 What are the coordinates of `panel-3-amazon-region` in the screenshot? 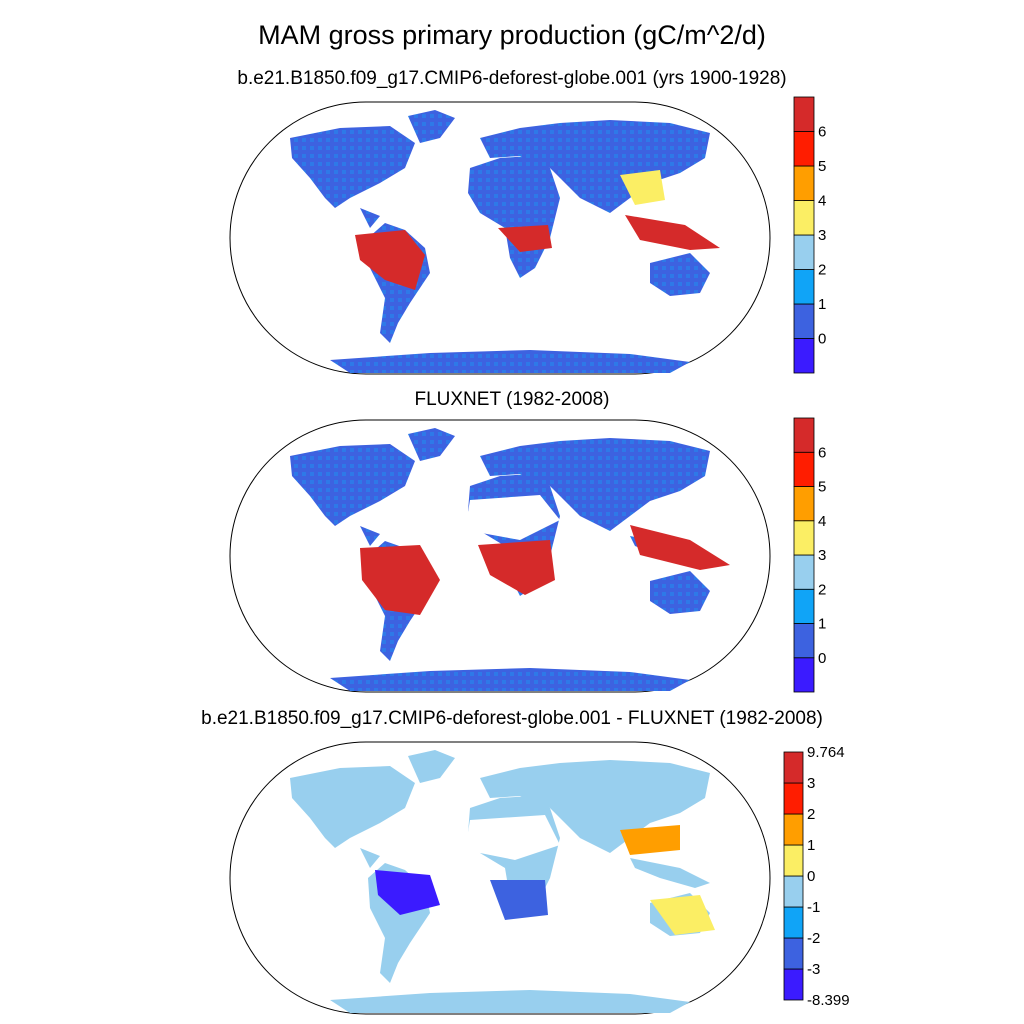 It's located at (407, 892).